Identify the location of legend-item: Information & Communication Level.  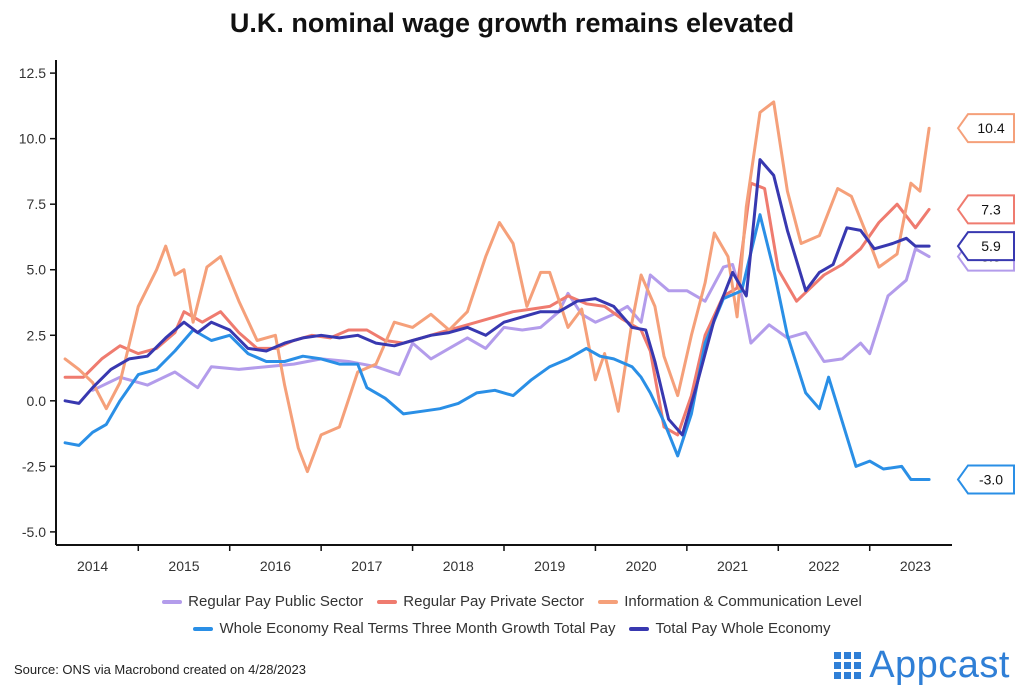
(730, 601).